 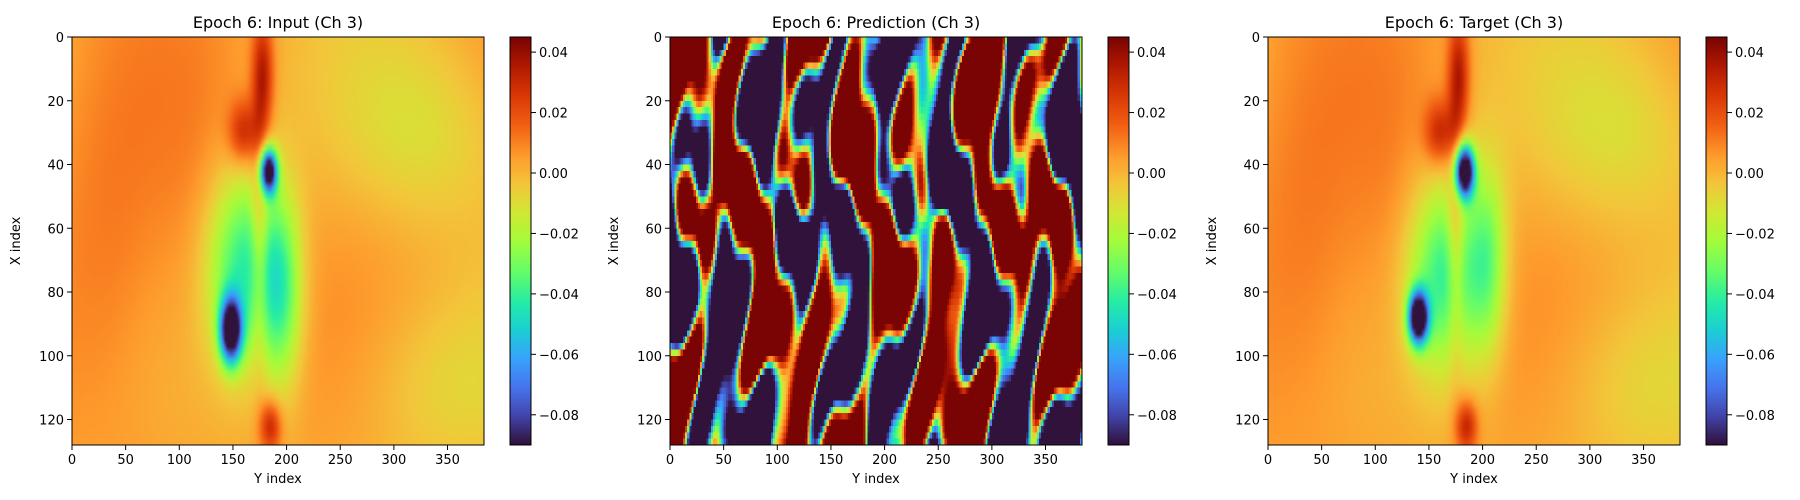 I want to click on chart-title: Epoch 6: Input (Ch 3), so click(x=278, y=22).